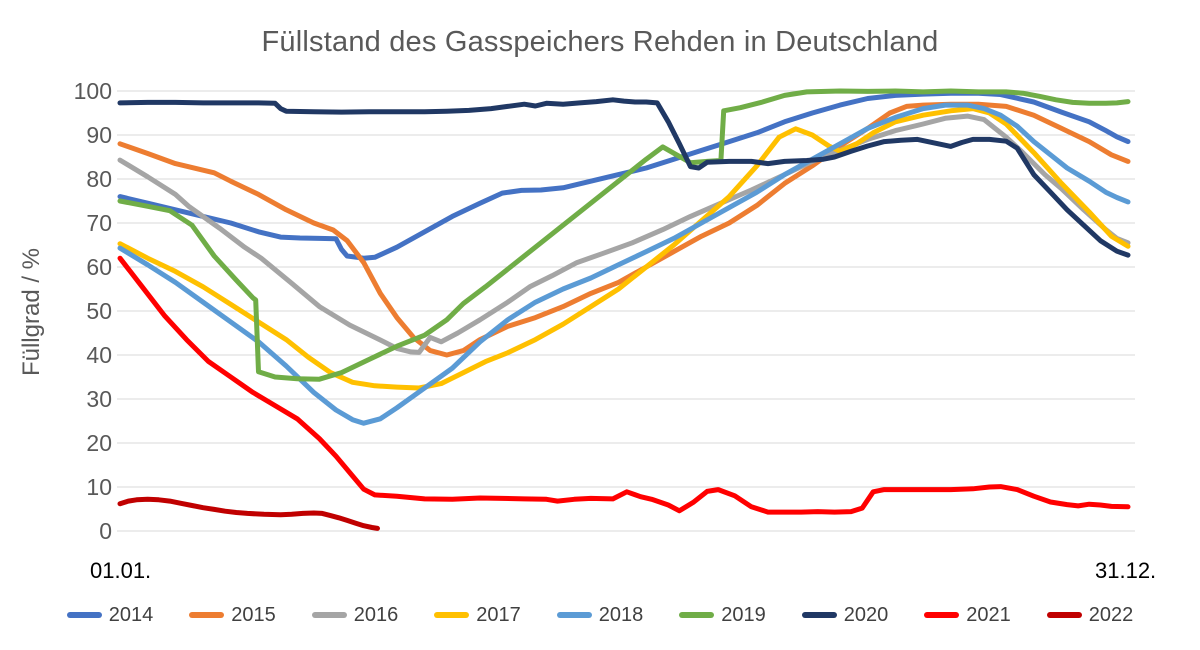 This screenshot has height=650, width=1200. Describe the element at coordinates (131, 614) in the screenshot. I see `legend-label: 2014` at that location.